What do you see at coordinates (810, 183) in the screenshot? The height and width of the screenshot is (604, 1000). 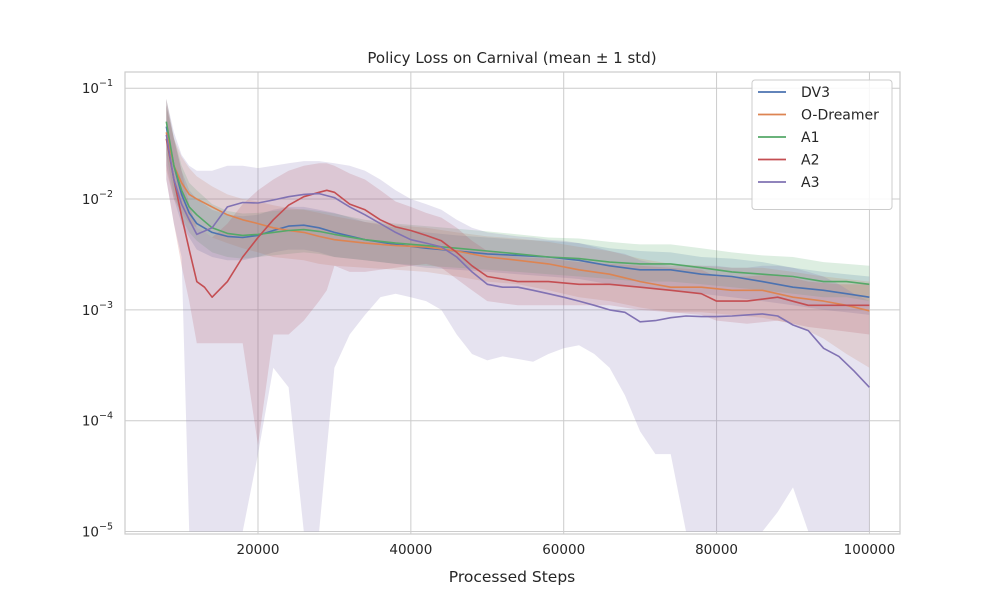 I see `legend-label: A3` at bounding box center [810, 183].